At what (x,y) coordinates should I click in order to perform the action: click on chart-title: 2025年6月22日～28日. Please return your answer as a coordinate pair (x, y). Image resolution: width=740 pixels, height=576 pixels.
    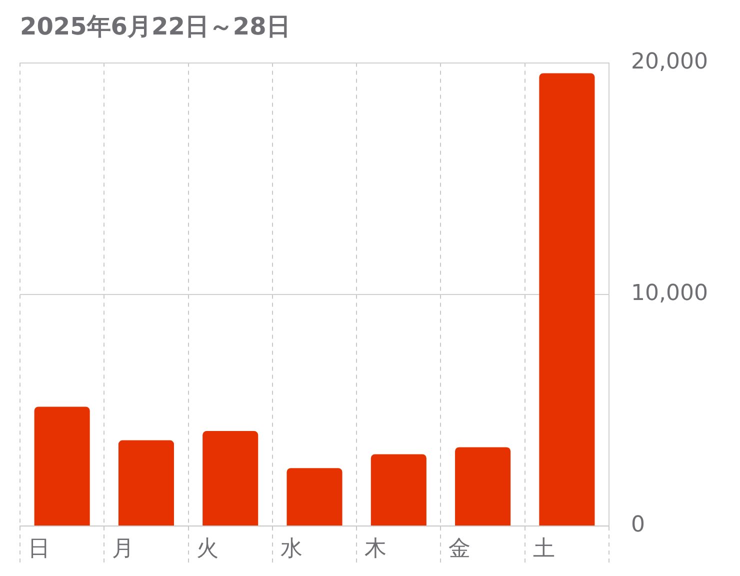
    Looking at the image, I should click on (155, 26).